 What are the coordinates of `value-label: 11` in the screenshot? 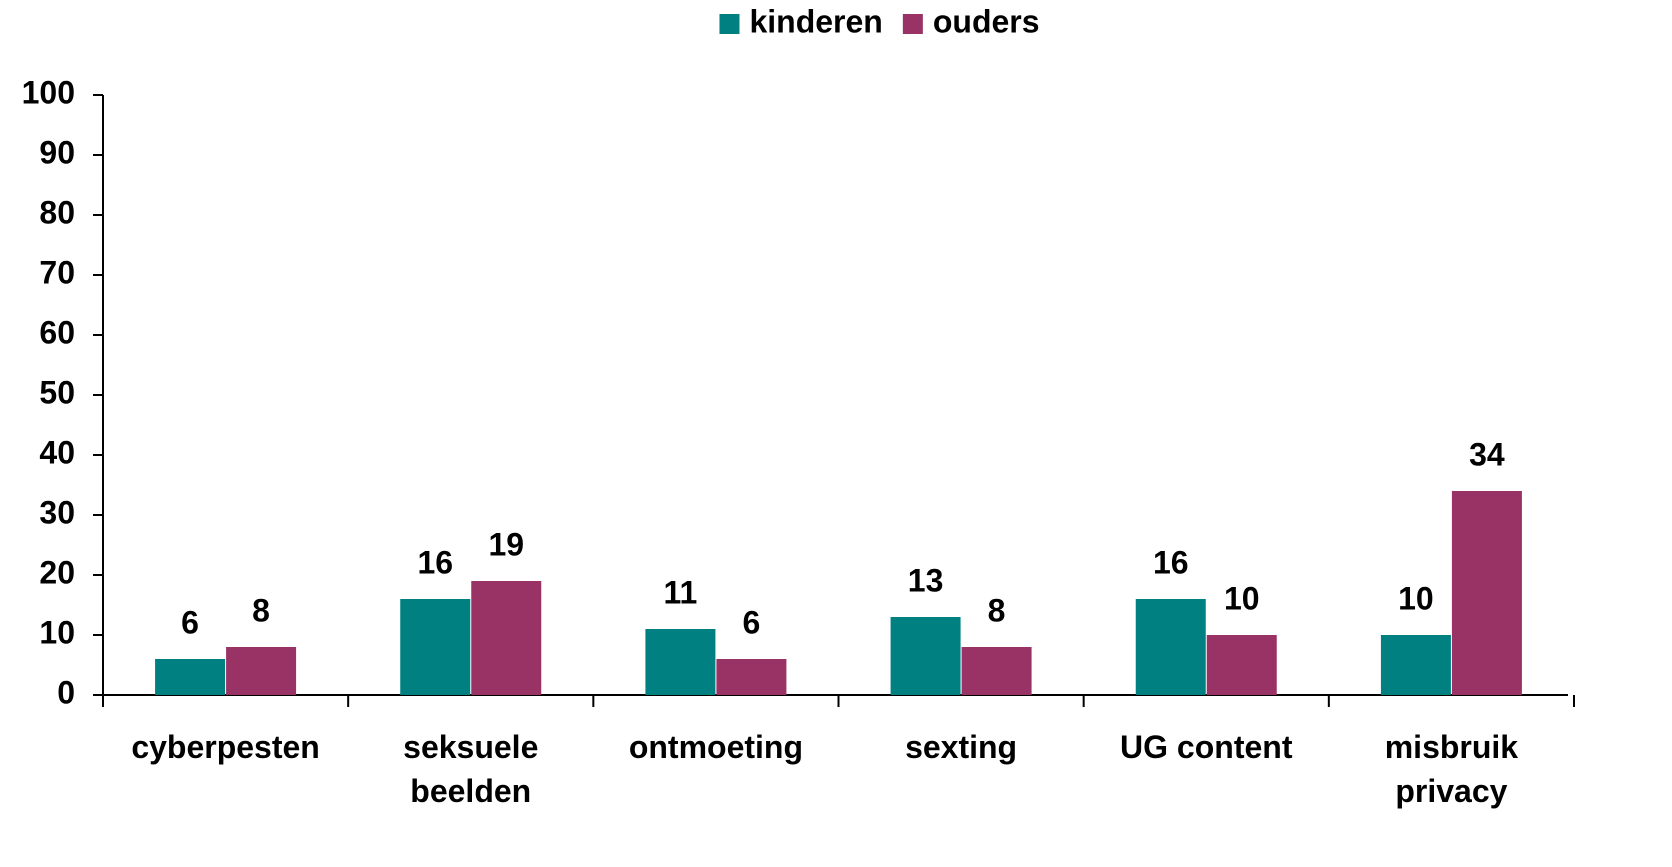 It's located at (681, 592).